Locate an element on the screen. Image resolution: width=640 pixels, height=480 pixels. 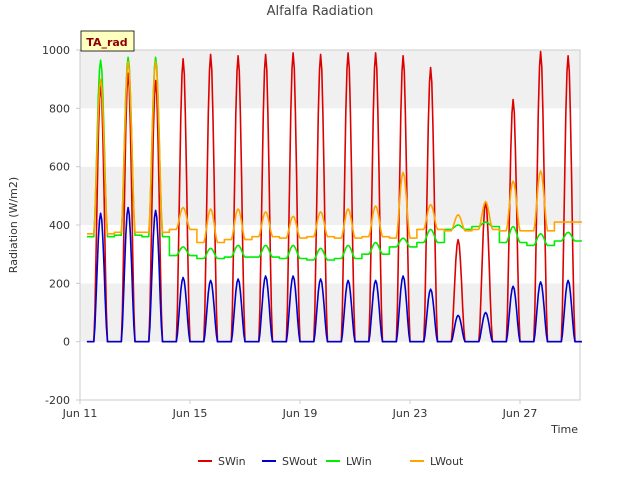
y-tick-label: 1000 is located at coordinates (56, 50).